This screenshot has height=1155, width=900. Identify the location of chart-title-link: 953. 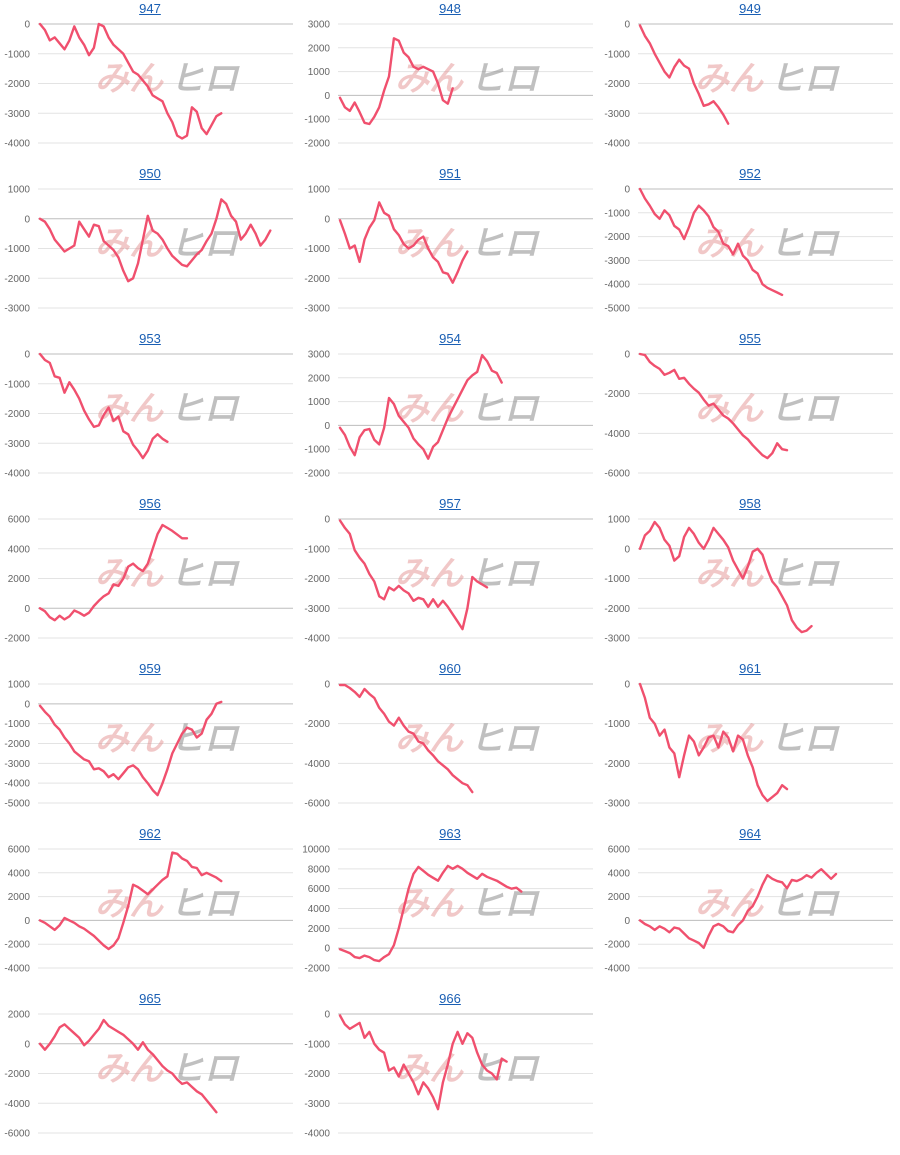
(150, 338).